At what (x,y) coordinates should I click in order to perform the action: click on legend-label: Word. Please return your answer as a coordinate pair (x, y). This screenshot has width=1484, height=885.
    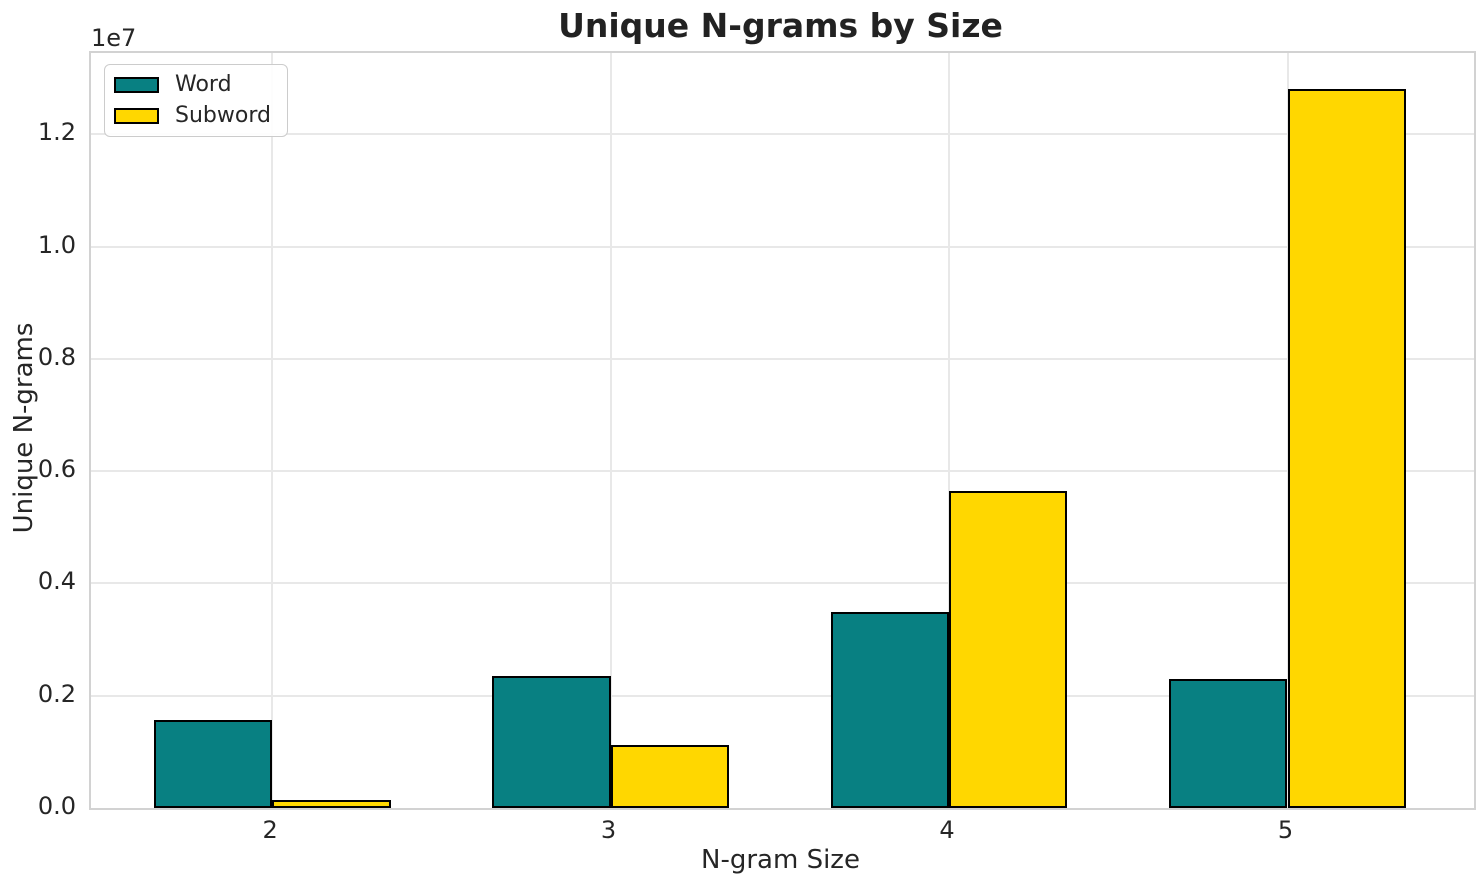
    Looking at the image, I should click on (203, 84).